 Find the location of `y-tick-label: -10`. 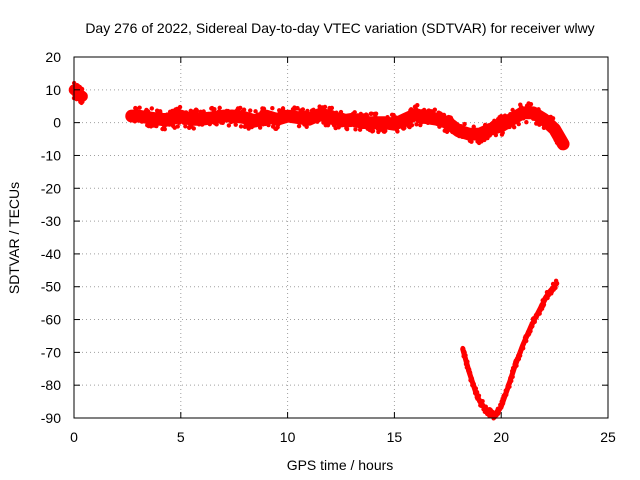

y-tick-label: -10 is located at coordinates (51, 155).